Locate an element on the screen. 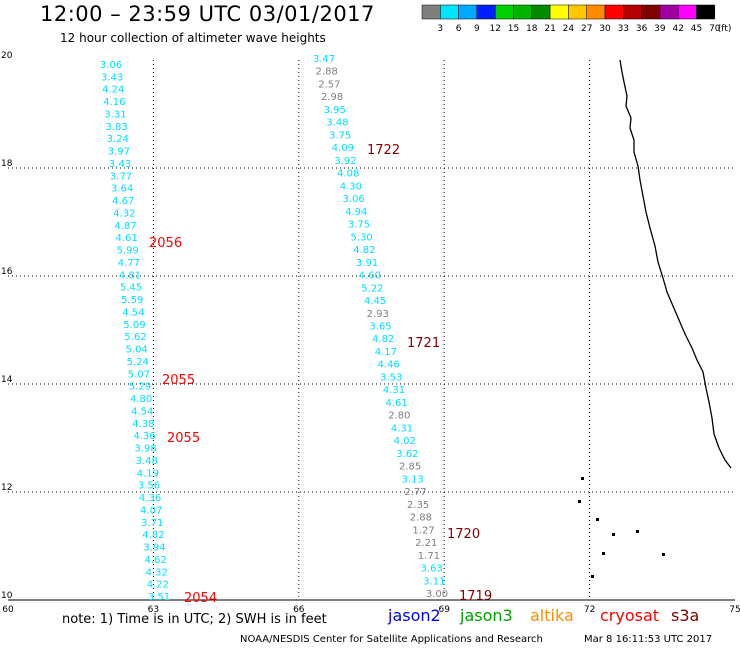 This screenshot has width=740, height=650. wave-height-label: 3.11 is located at coordinates (434, 581).